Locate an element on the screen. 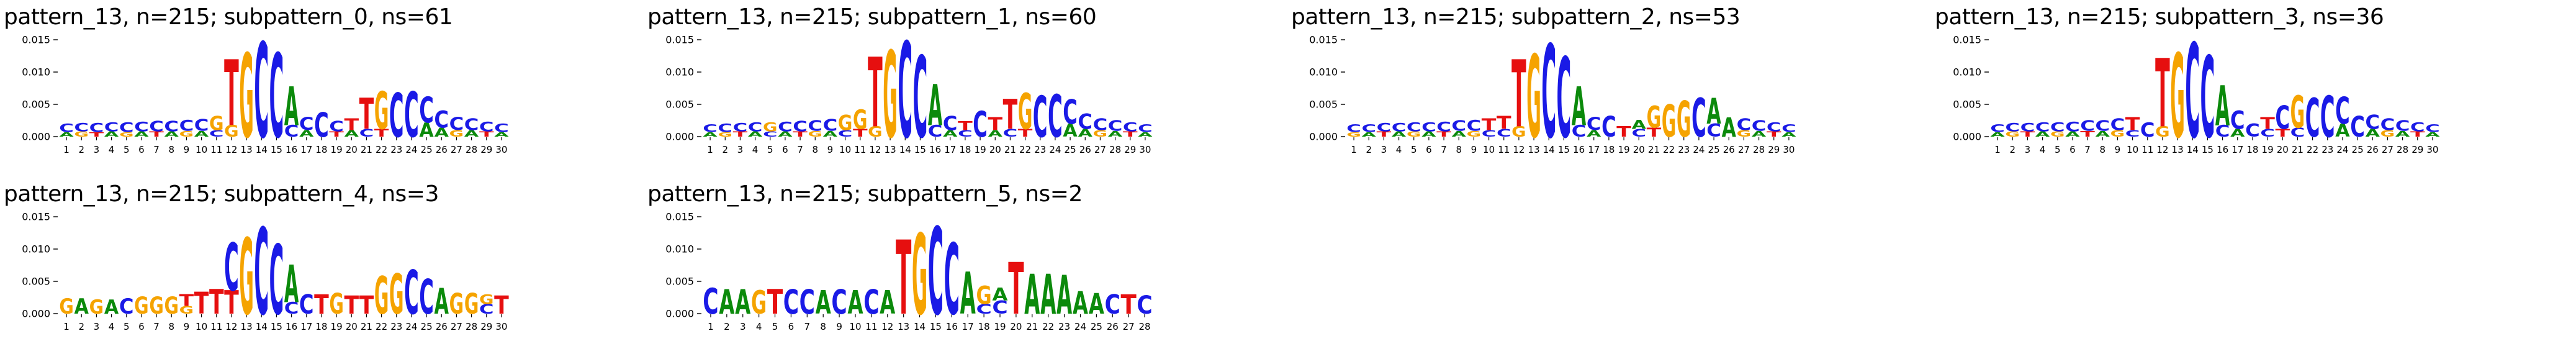  x-tick-label: 12 is located at coordinates (231, 326).